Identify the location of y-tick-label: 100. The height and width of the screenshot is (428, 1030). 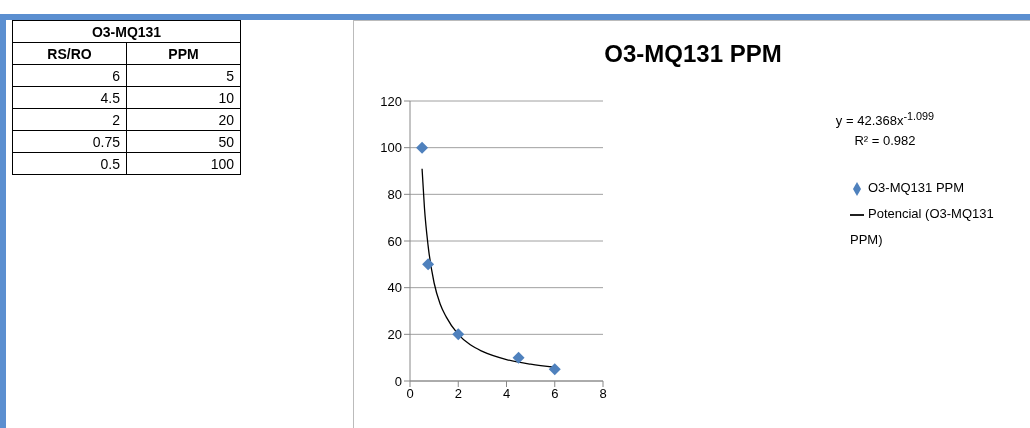
(391, 148).